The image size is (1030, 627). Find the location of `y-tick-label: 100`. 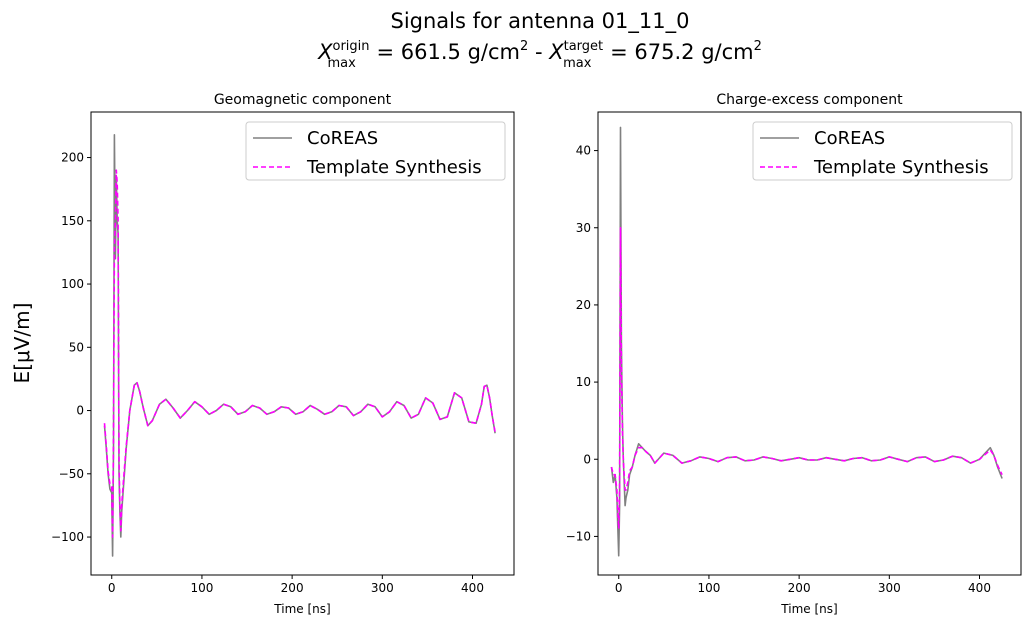

y-tick-label: 100 is located at coordinates (72, 284).